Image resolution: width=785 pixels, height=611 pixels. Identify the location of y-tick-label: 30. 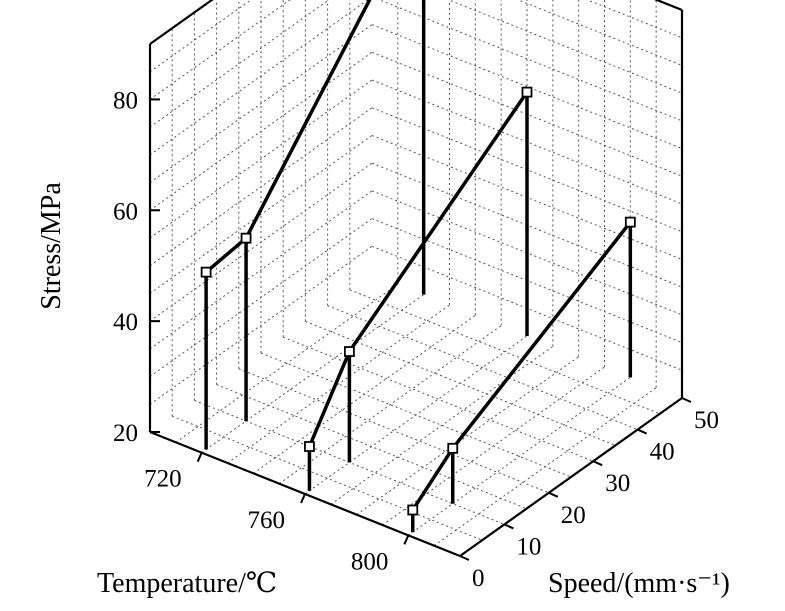
(617, 483).